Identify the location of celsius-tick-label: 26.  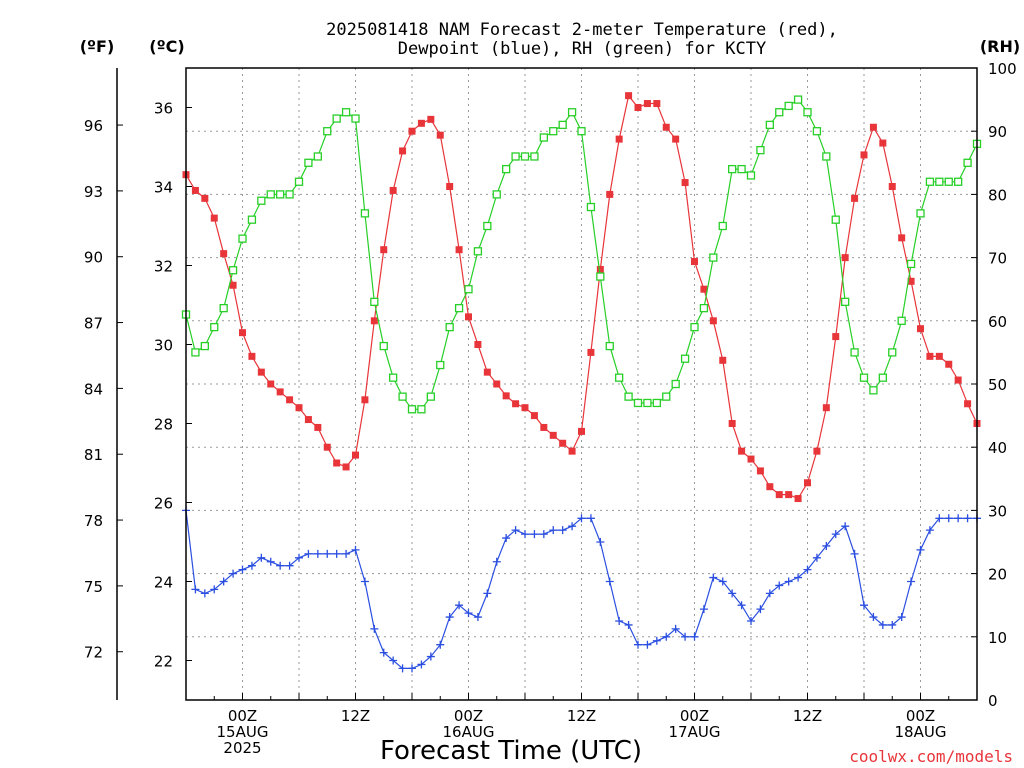
(163, 504).